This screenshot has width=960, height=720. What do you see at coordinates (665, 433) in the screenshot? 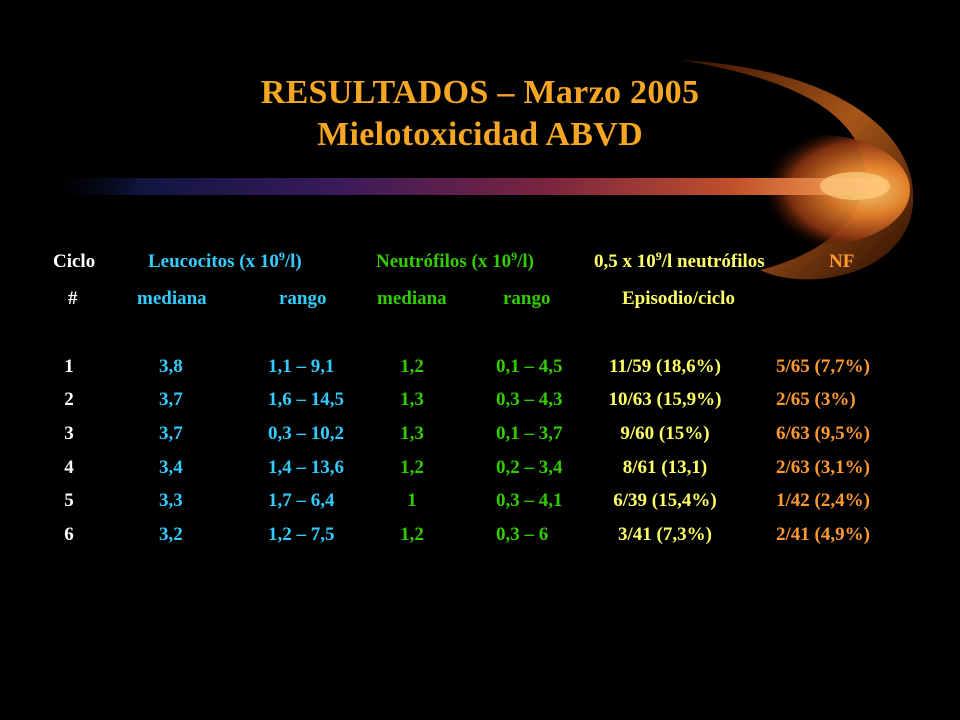
I see `cell-episodio: 9/60 (15%)` at bounding box center [665, 433].